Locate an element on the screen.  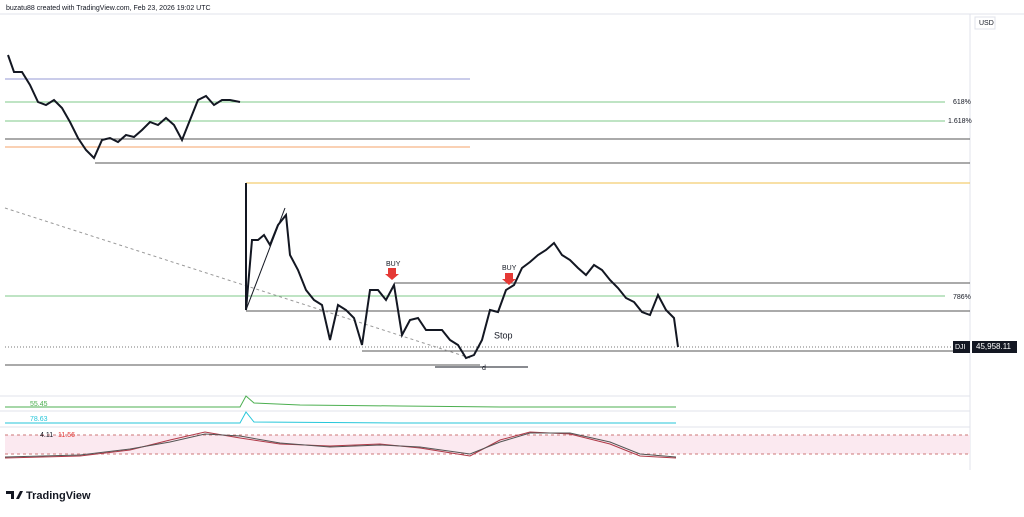
price: 45,958.11 is located at coordinates (994, 346).